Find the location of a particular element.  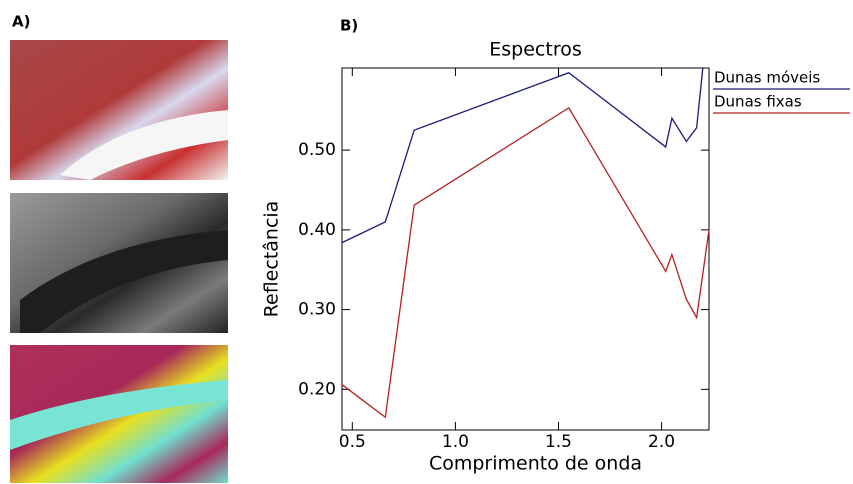

y-tick-label: 0.50 is located at coordinates (317, 150).